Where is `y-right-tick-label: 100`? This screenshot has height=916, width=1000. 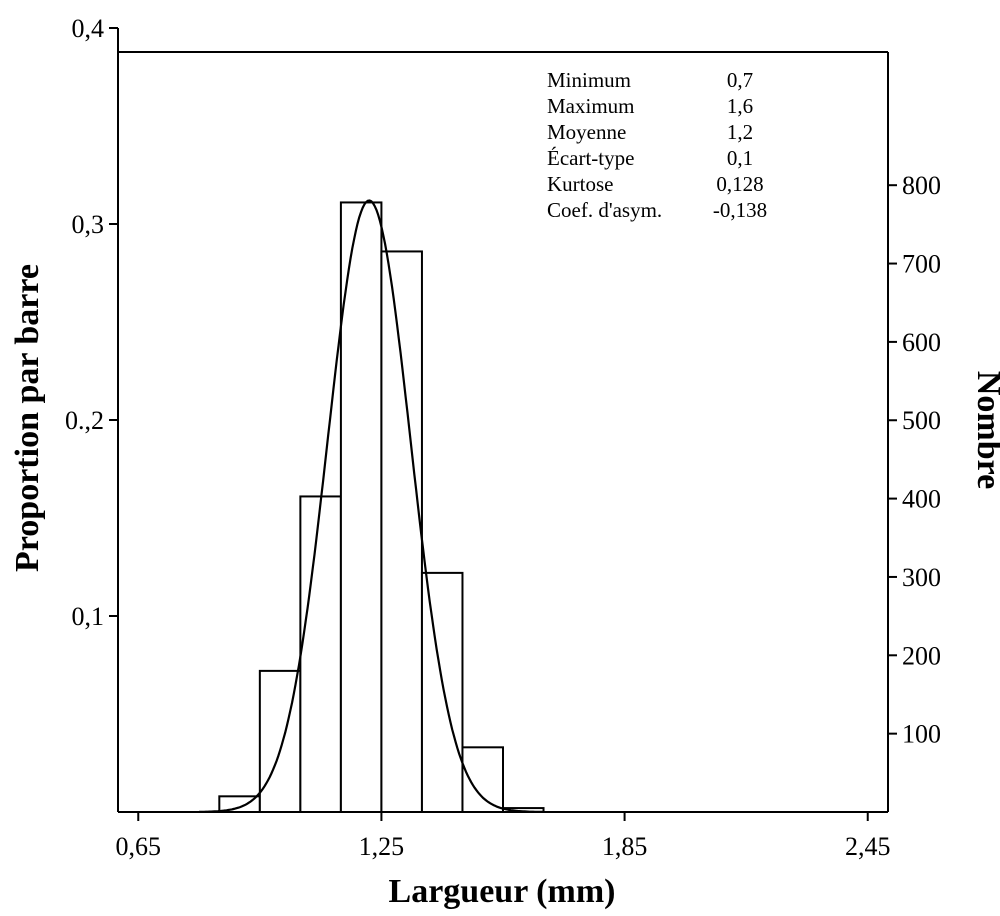
y-right-tick-label: 100 is located at coordinates (921, 734).